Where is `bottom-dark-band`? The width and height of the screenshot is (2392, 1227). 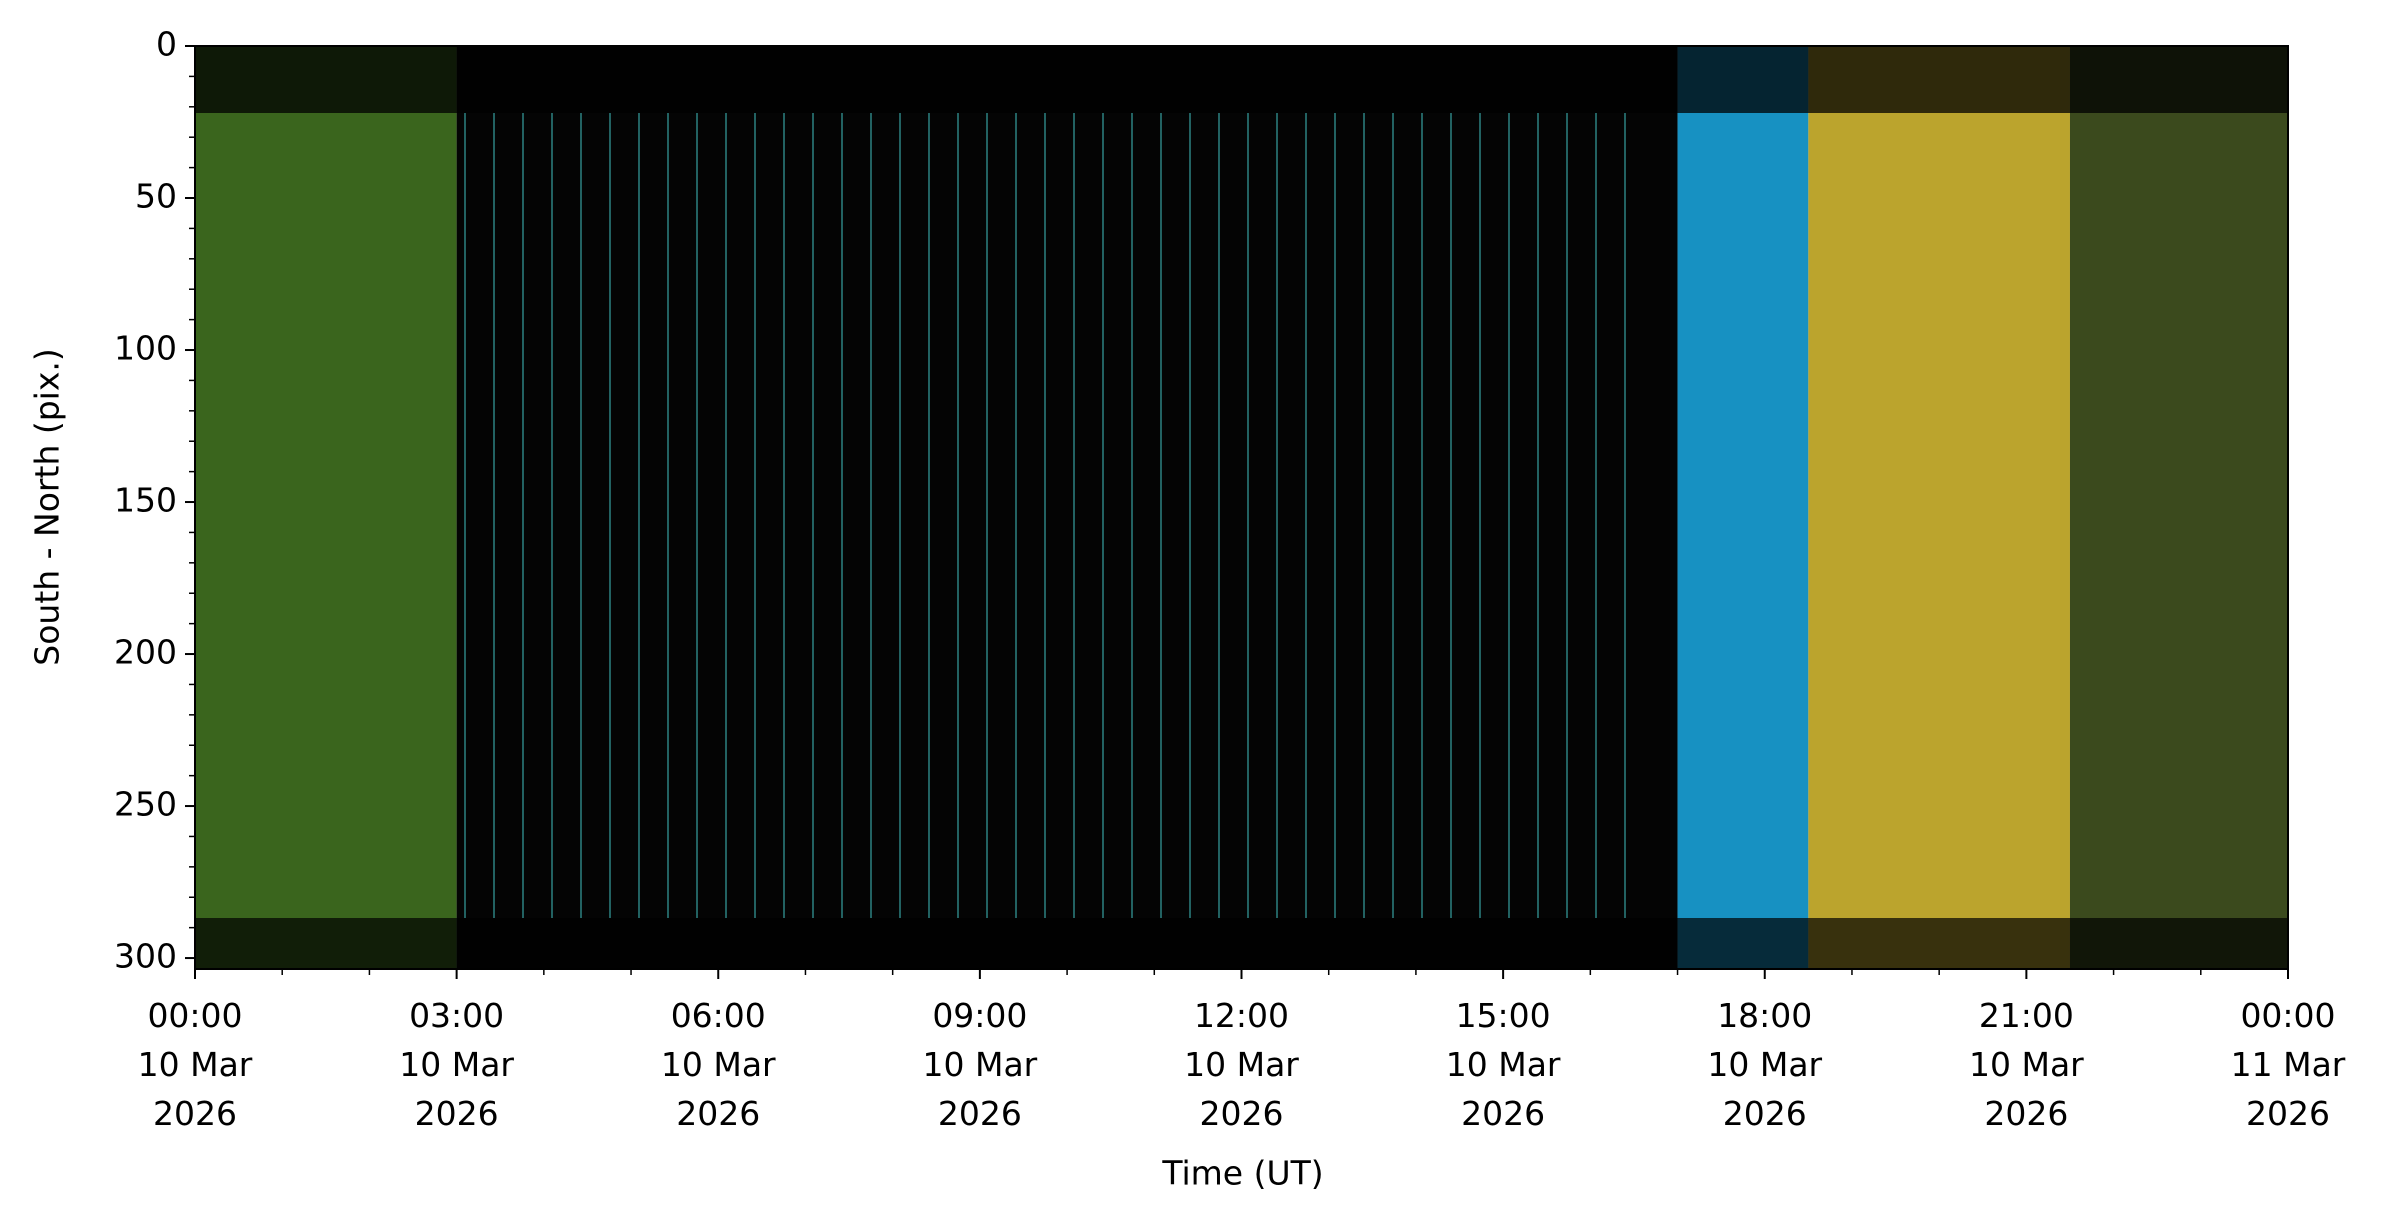
bottom-dark-band is located at coordinates (1241, 943).